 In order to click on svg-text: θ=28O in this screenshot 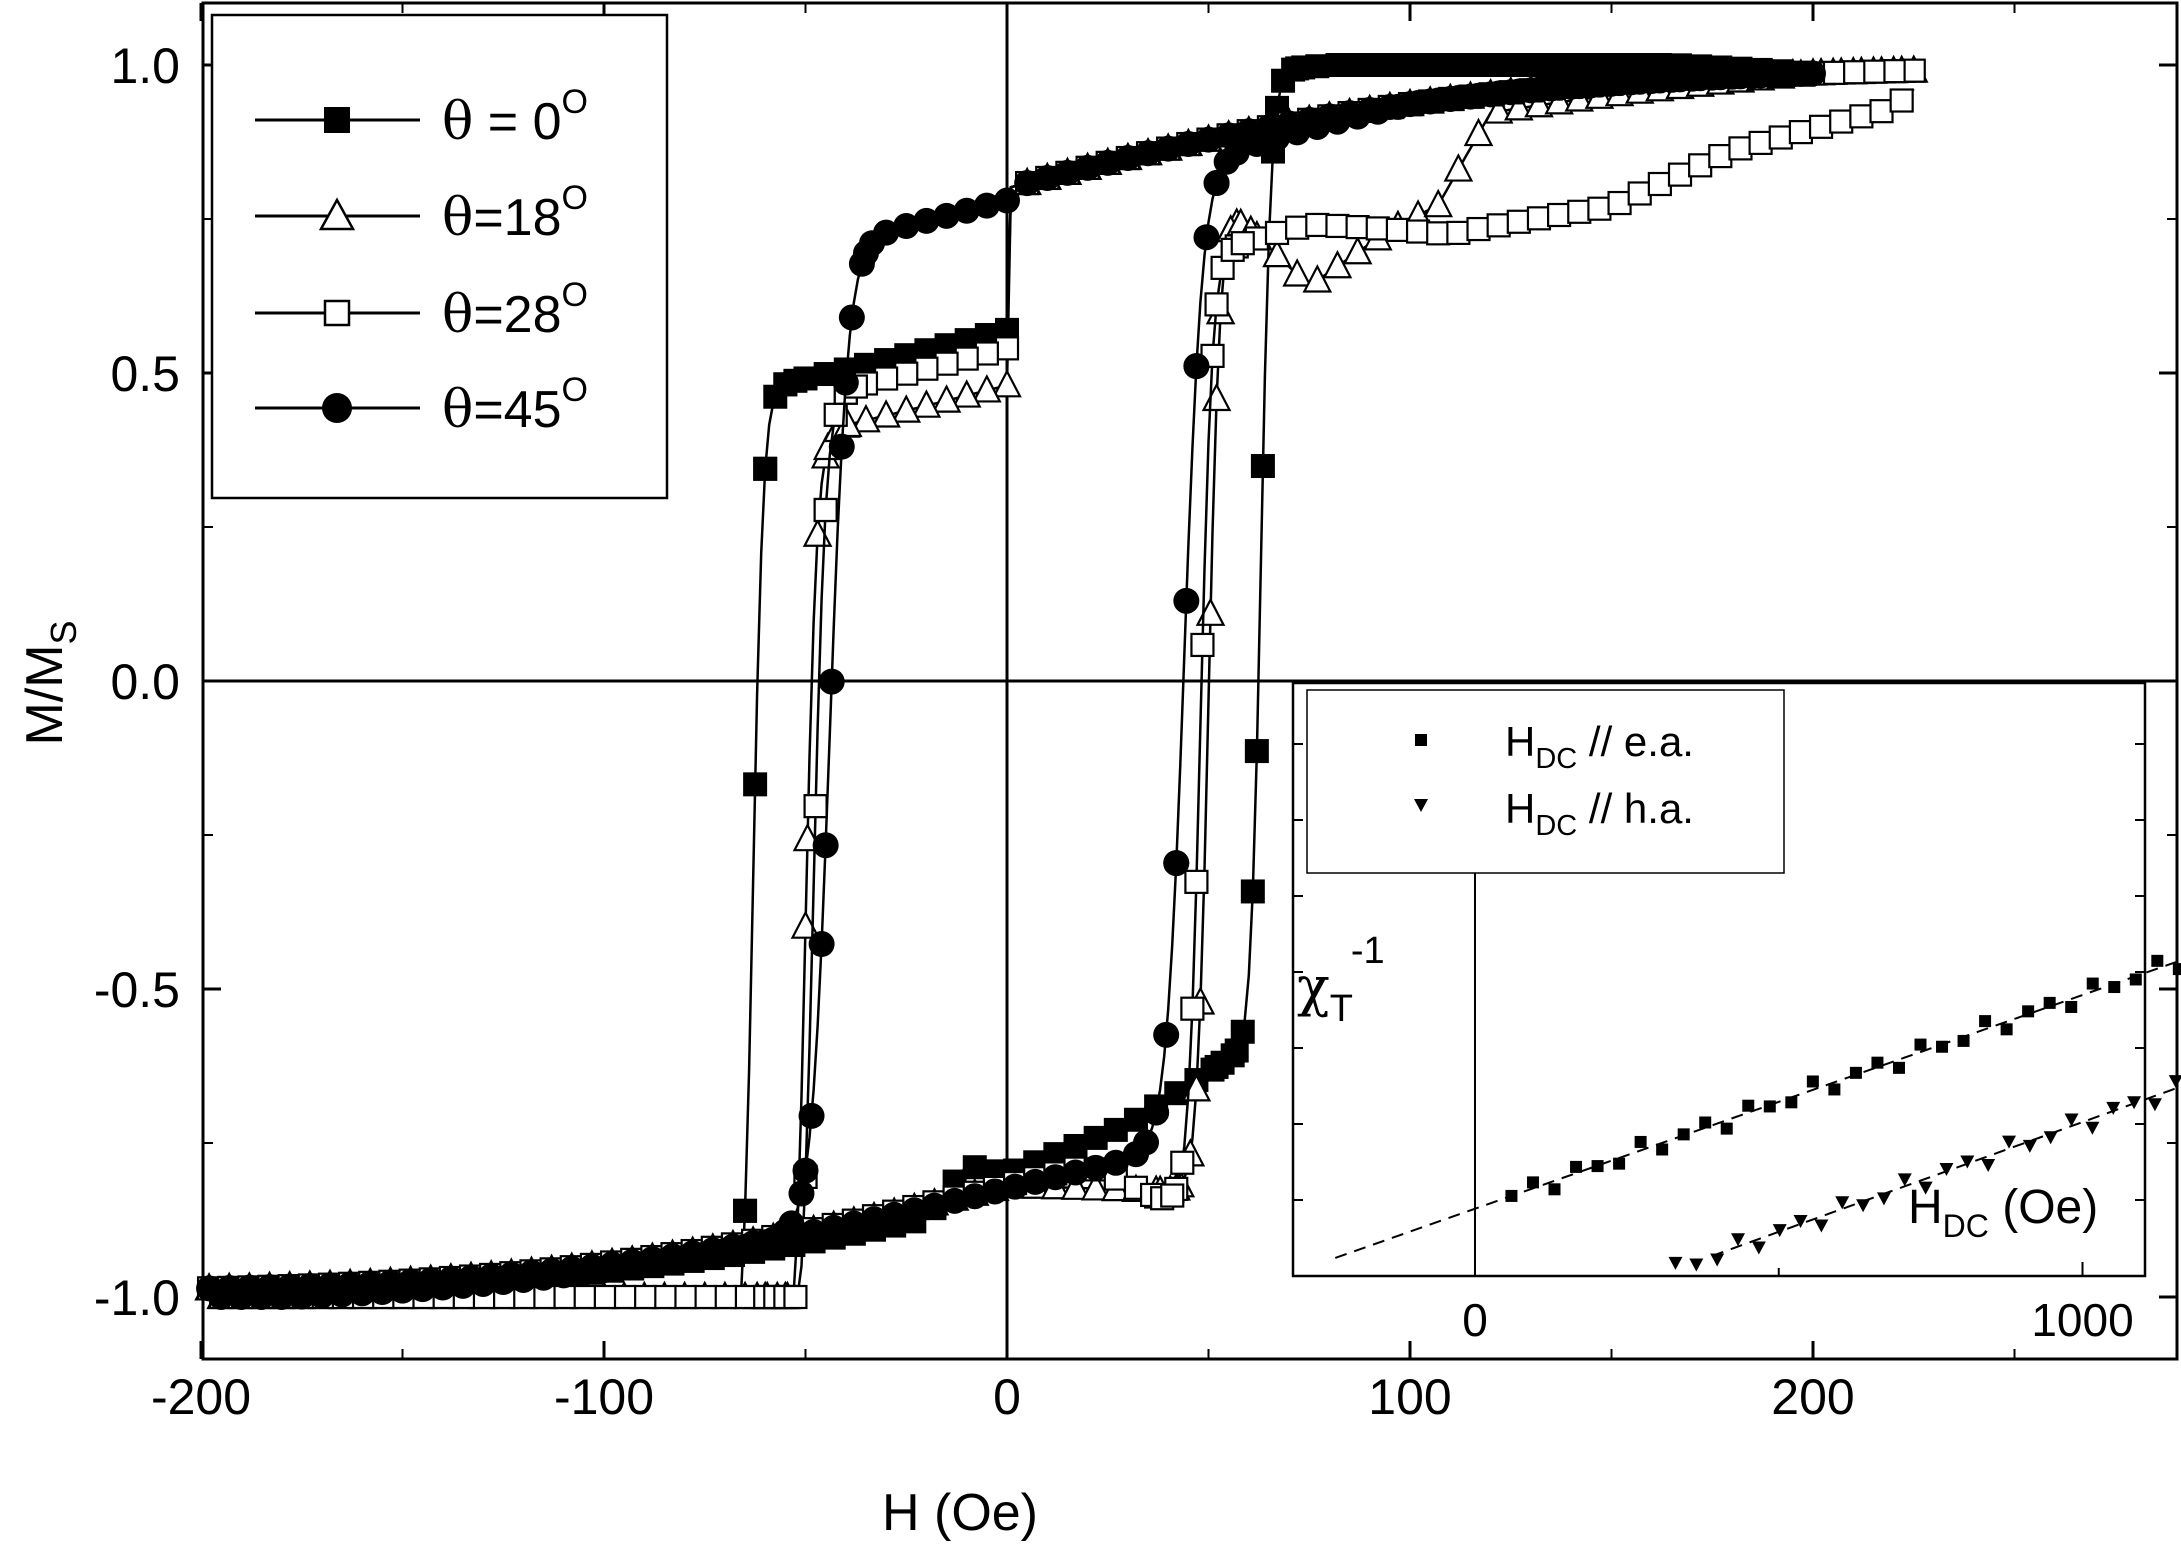, I will do `click(515, 310)`.